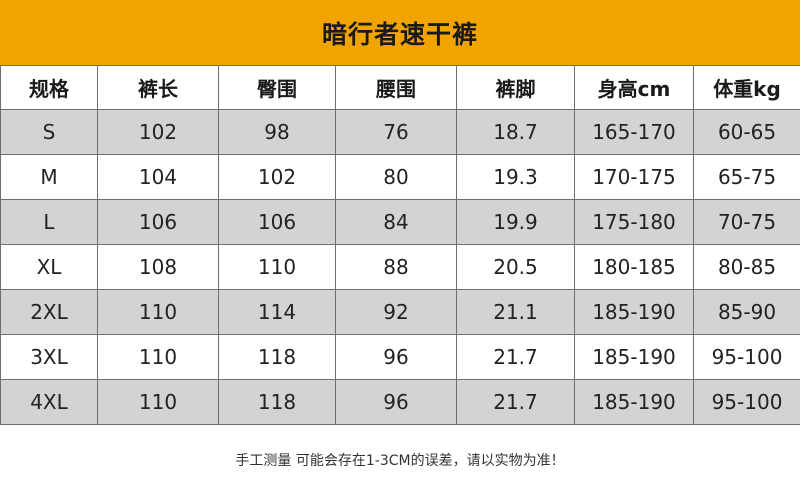  What do you see at coordinates (515, 267) in the screenshot?
I see `table-cell: 20.5` at bounding box center [515, 267].